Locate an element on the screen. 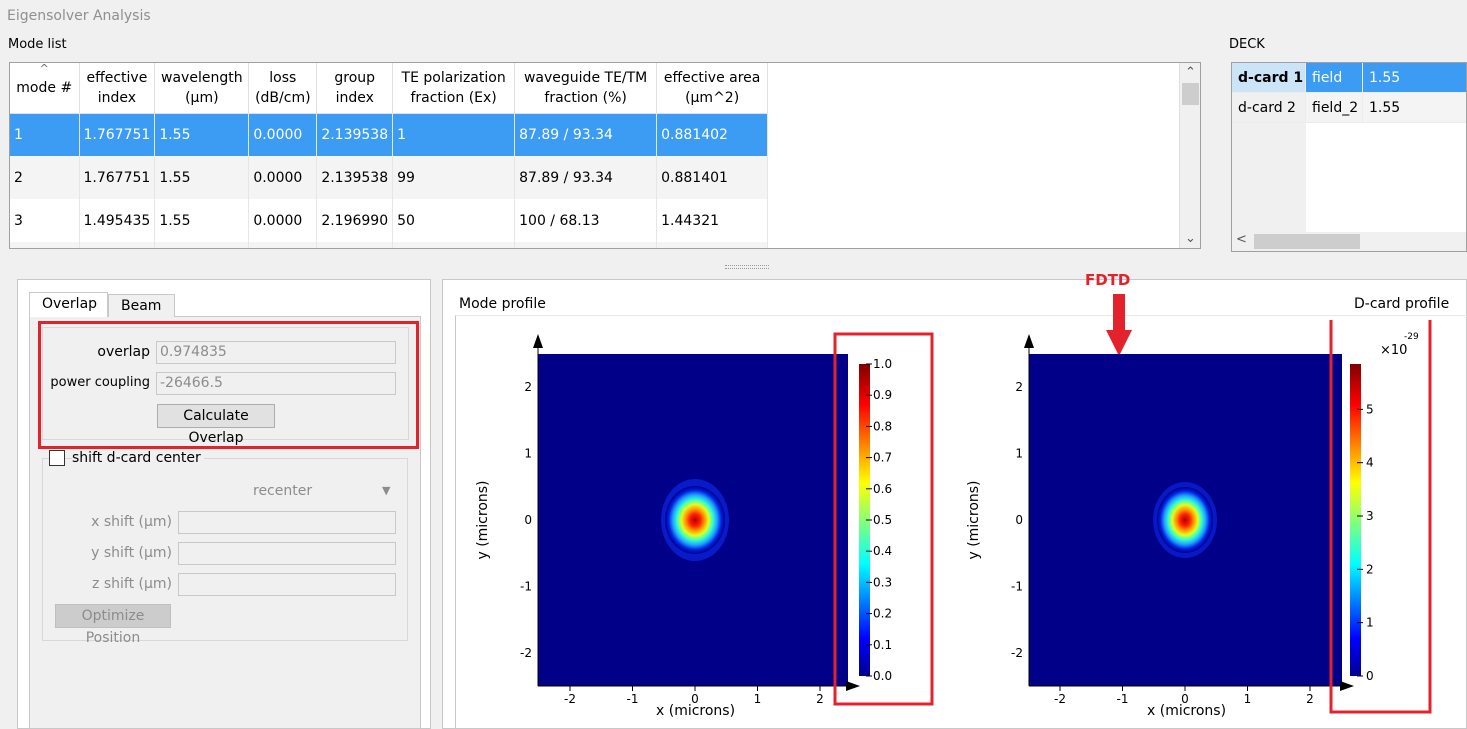 The height and width of the screenshot is (729, 1467). overlap-label: overlap is located at coordinates (123, 352).